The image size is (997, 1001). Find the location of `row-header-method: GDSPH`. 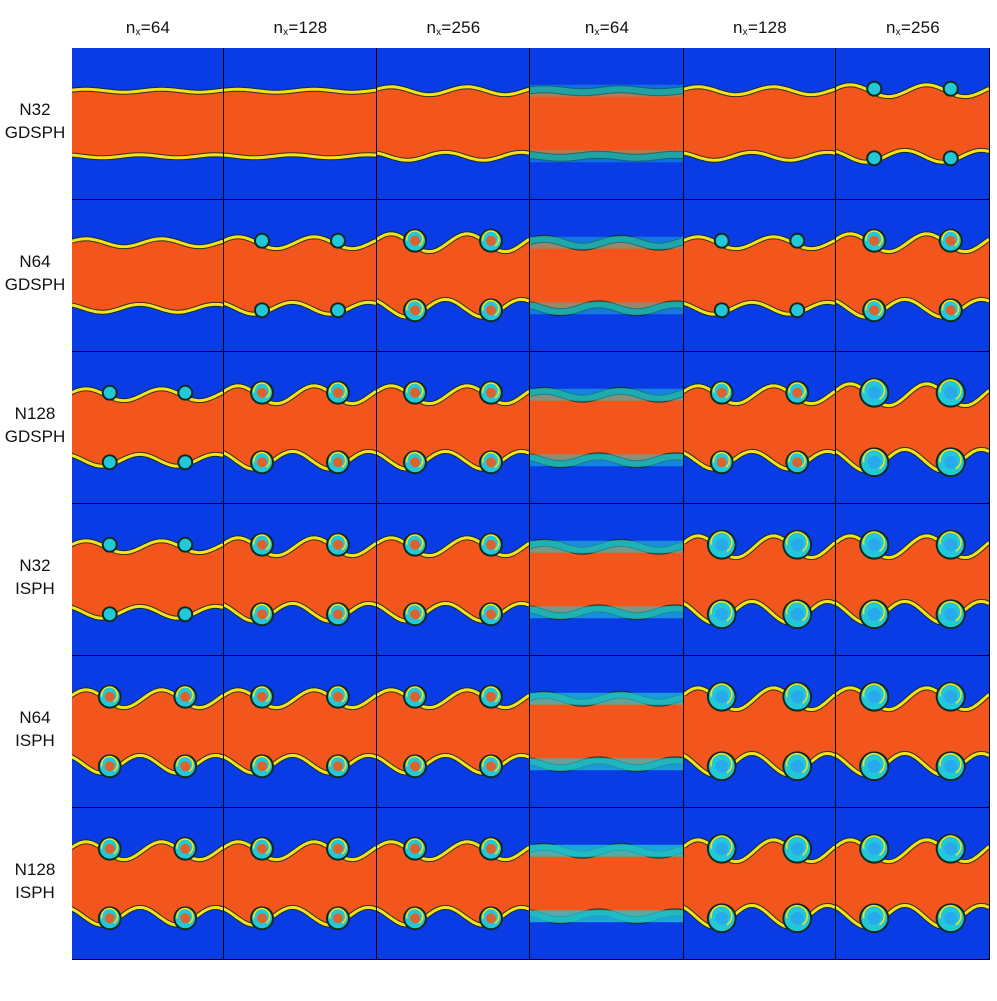

row-header-method: GDSPH is located at coordinates (35, 436).